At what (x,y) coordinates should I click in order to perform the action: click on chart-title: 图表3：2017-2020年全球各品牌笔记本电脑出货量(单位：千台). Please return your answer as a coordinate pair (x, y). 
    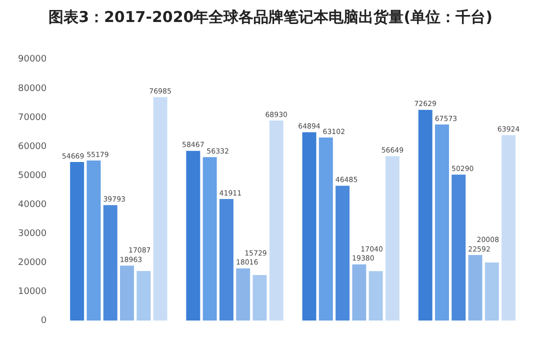
    Looking at the image, I should click on (271, 17).